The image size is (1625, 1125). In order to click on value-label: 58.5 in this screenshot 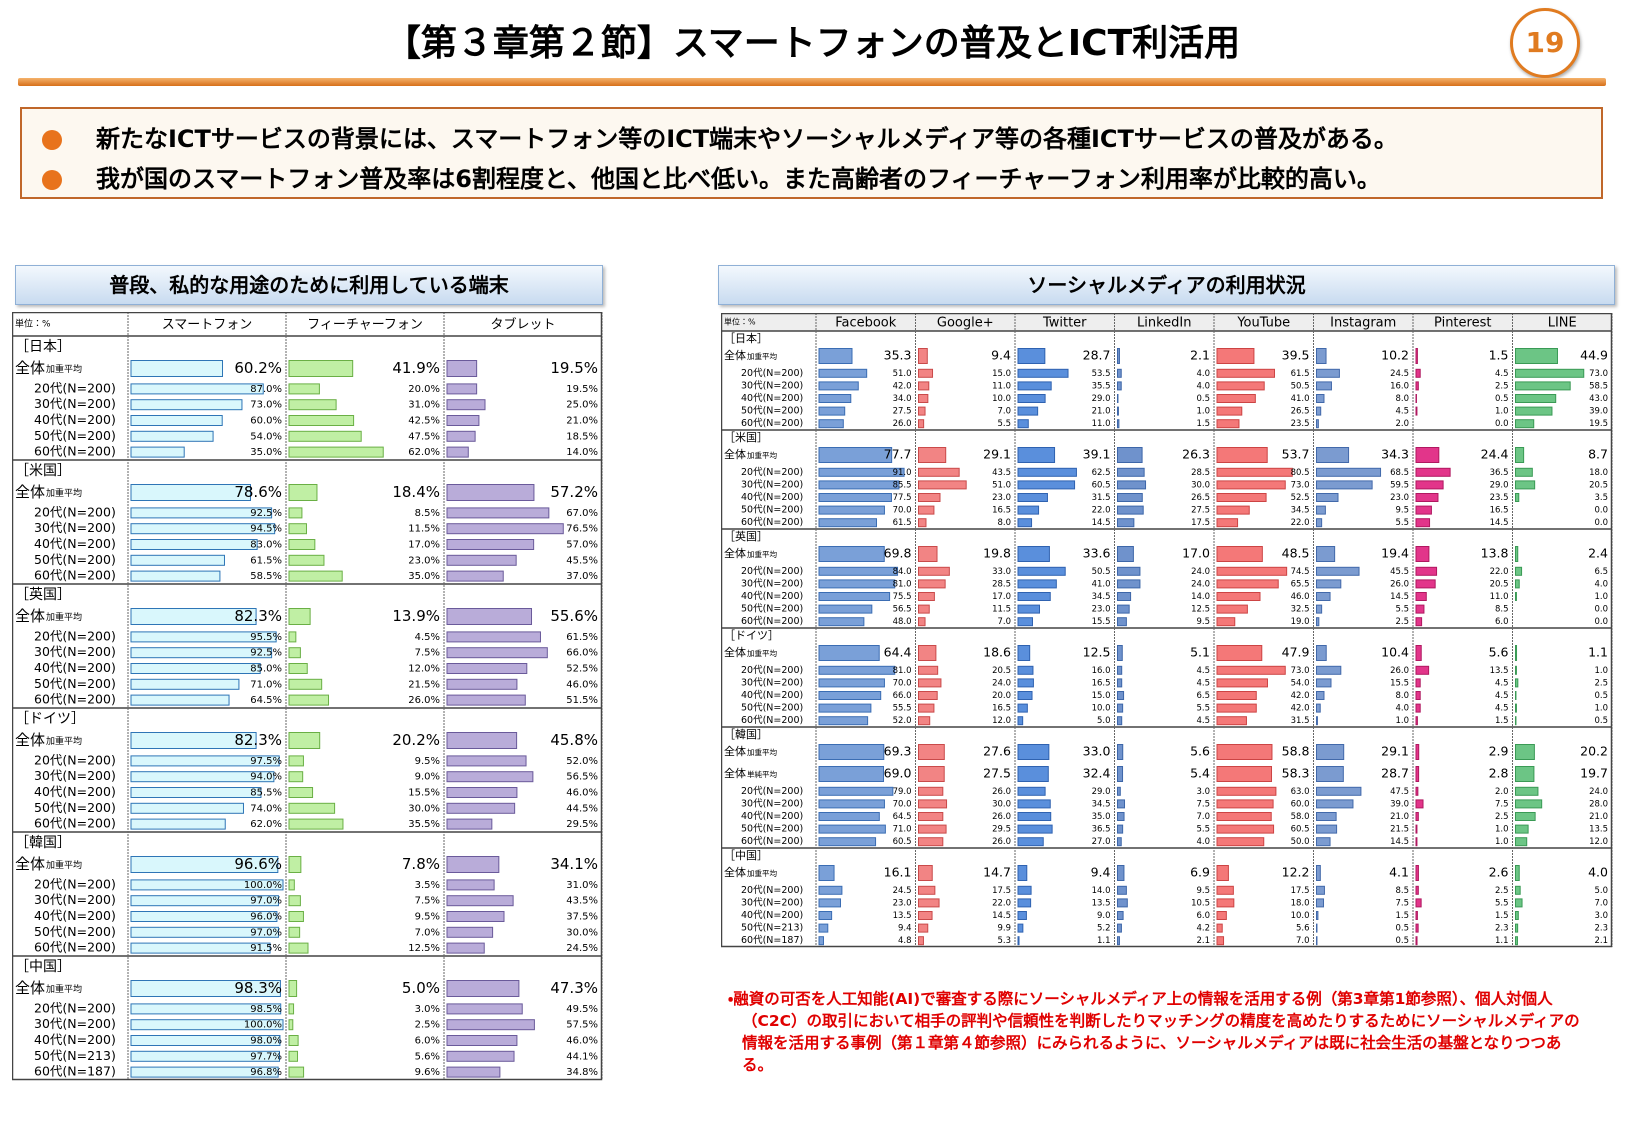, I will do `click(1598, 386)`.